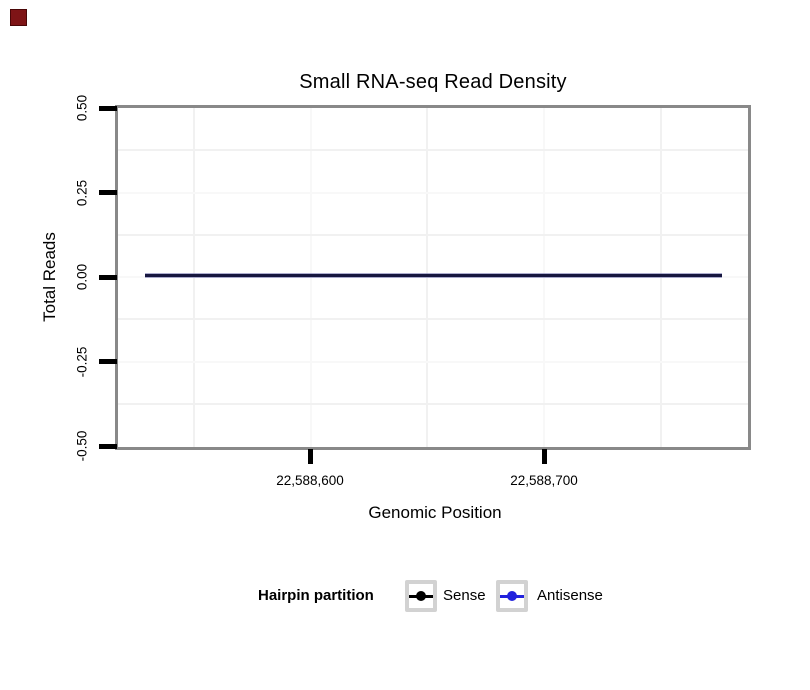  I want to click on legend-key-antisense, so click(512, 596).